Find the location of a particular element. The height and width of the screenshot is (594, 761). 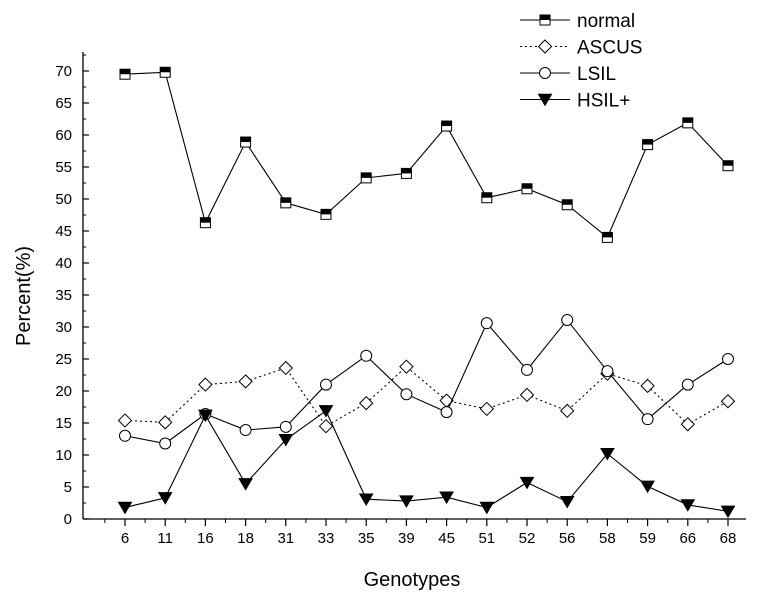

x-tick-label: 33 is located at coordinates (326, 538).